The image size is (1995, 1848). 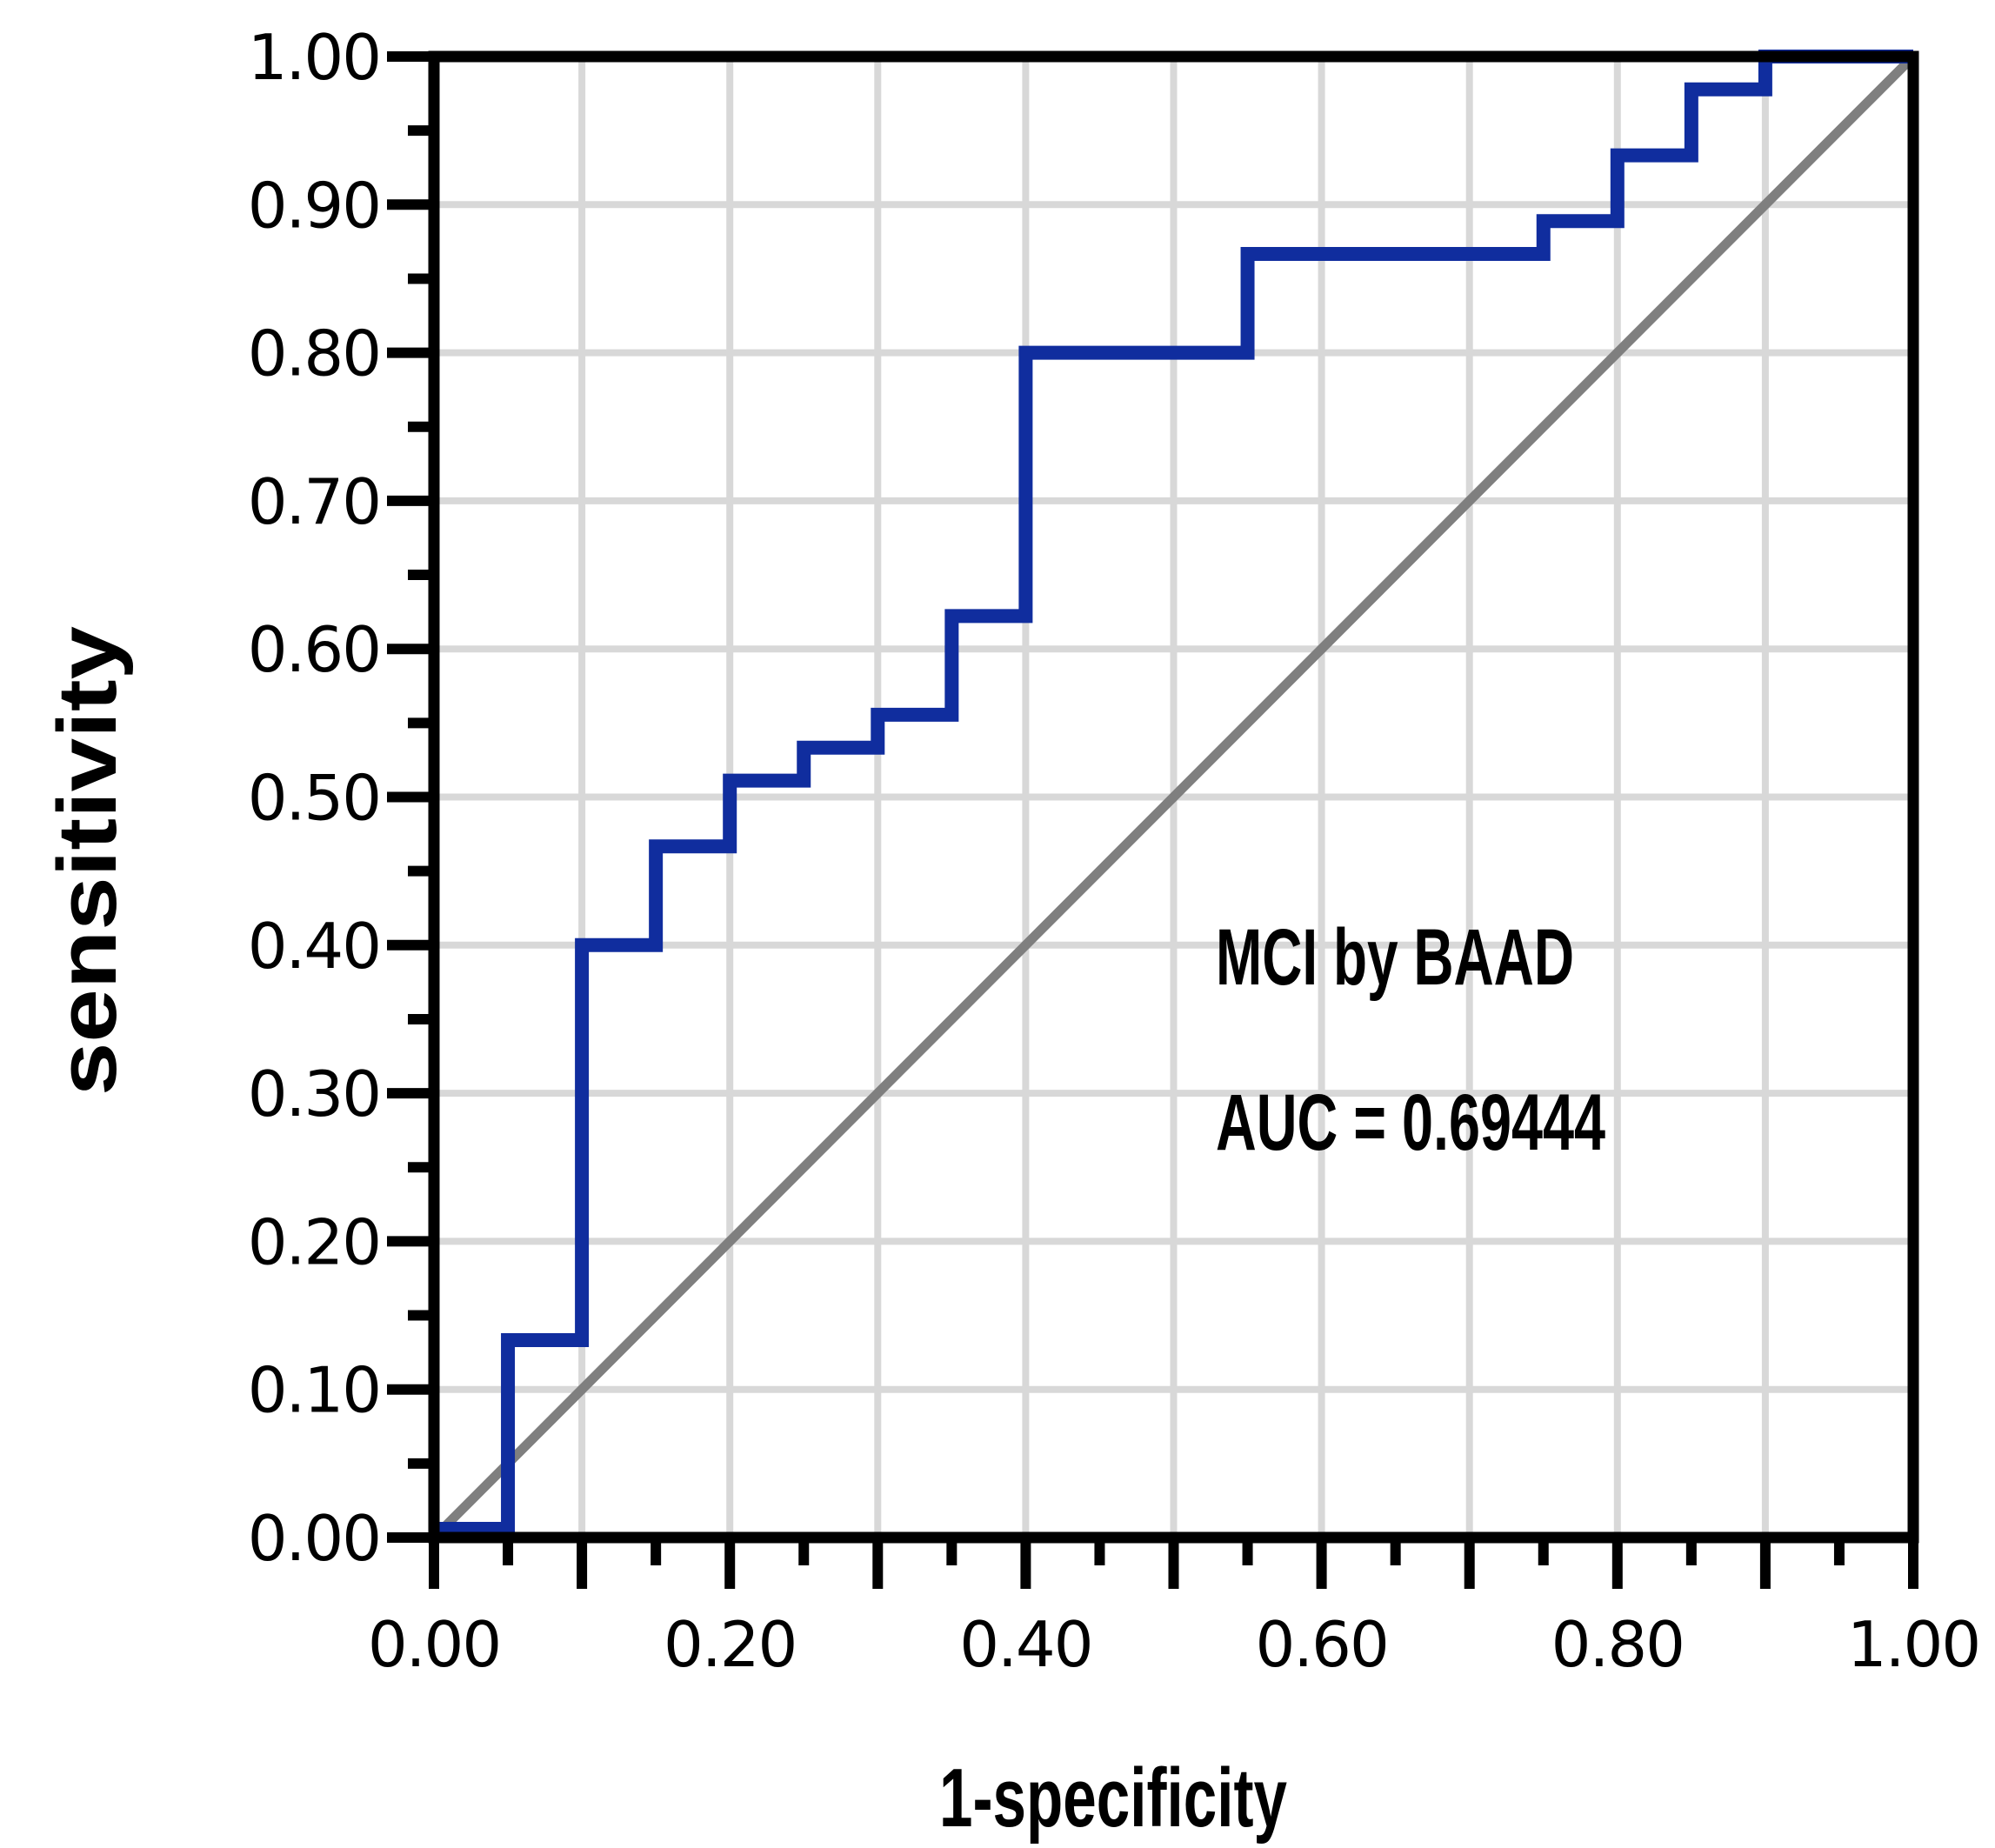 I want to click on annotation-model-label: MCI by BAAD, so click(x=1395, y=958).